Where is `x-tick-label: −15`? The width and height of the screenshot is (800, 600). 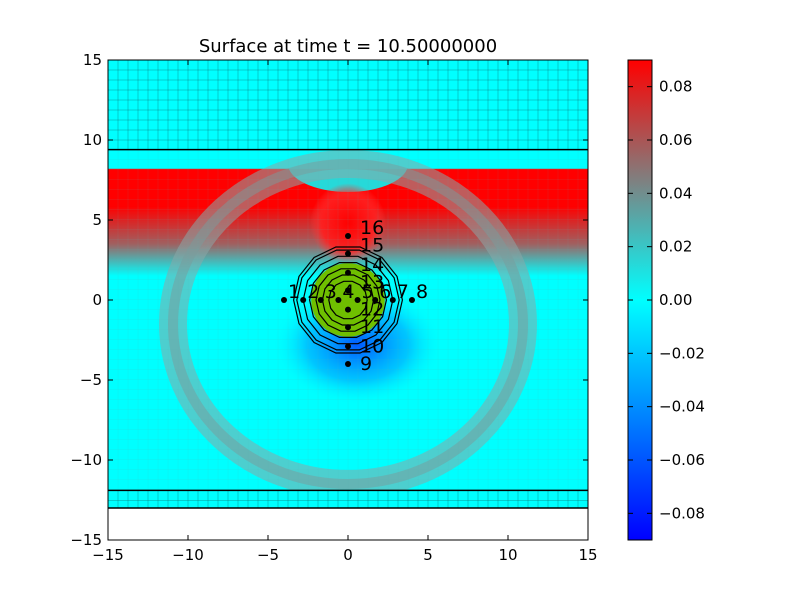 x-tick-label: −15 is located at coordinates (108, 555).